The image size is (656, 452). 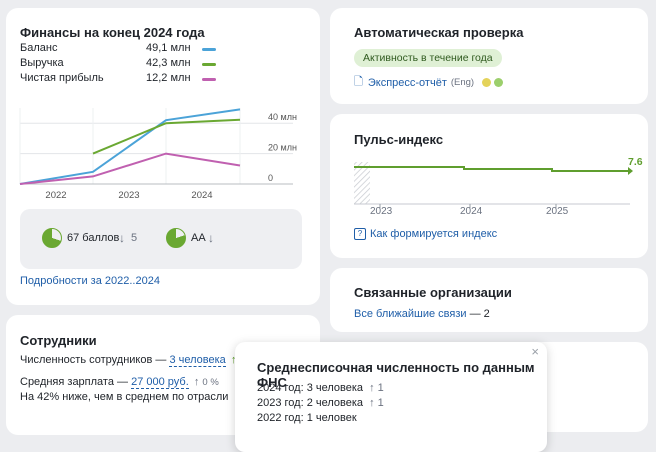 What do you see at coordinates (462, 82) in the screenshot?
I see `report-lang: (Eng)` at bounding box center [462, 82].